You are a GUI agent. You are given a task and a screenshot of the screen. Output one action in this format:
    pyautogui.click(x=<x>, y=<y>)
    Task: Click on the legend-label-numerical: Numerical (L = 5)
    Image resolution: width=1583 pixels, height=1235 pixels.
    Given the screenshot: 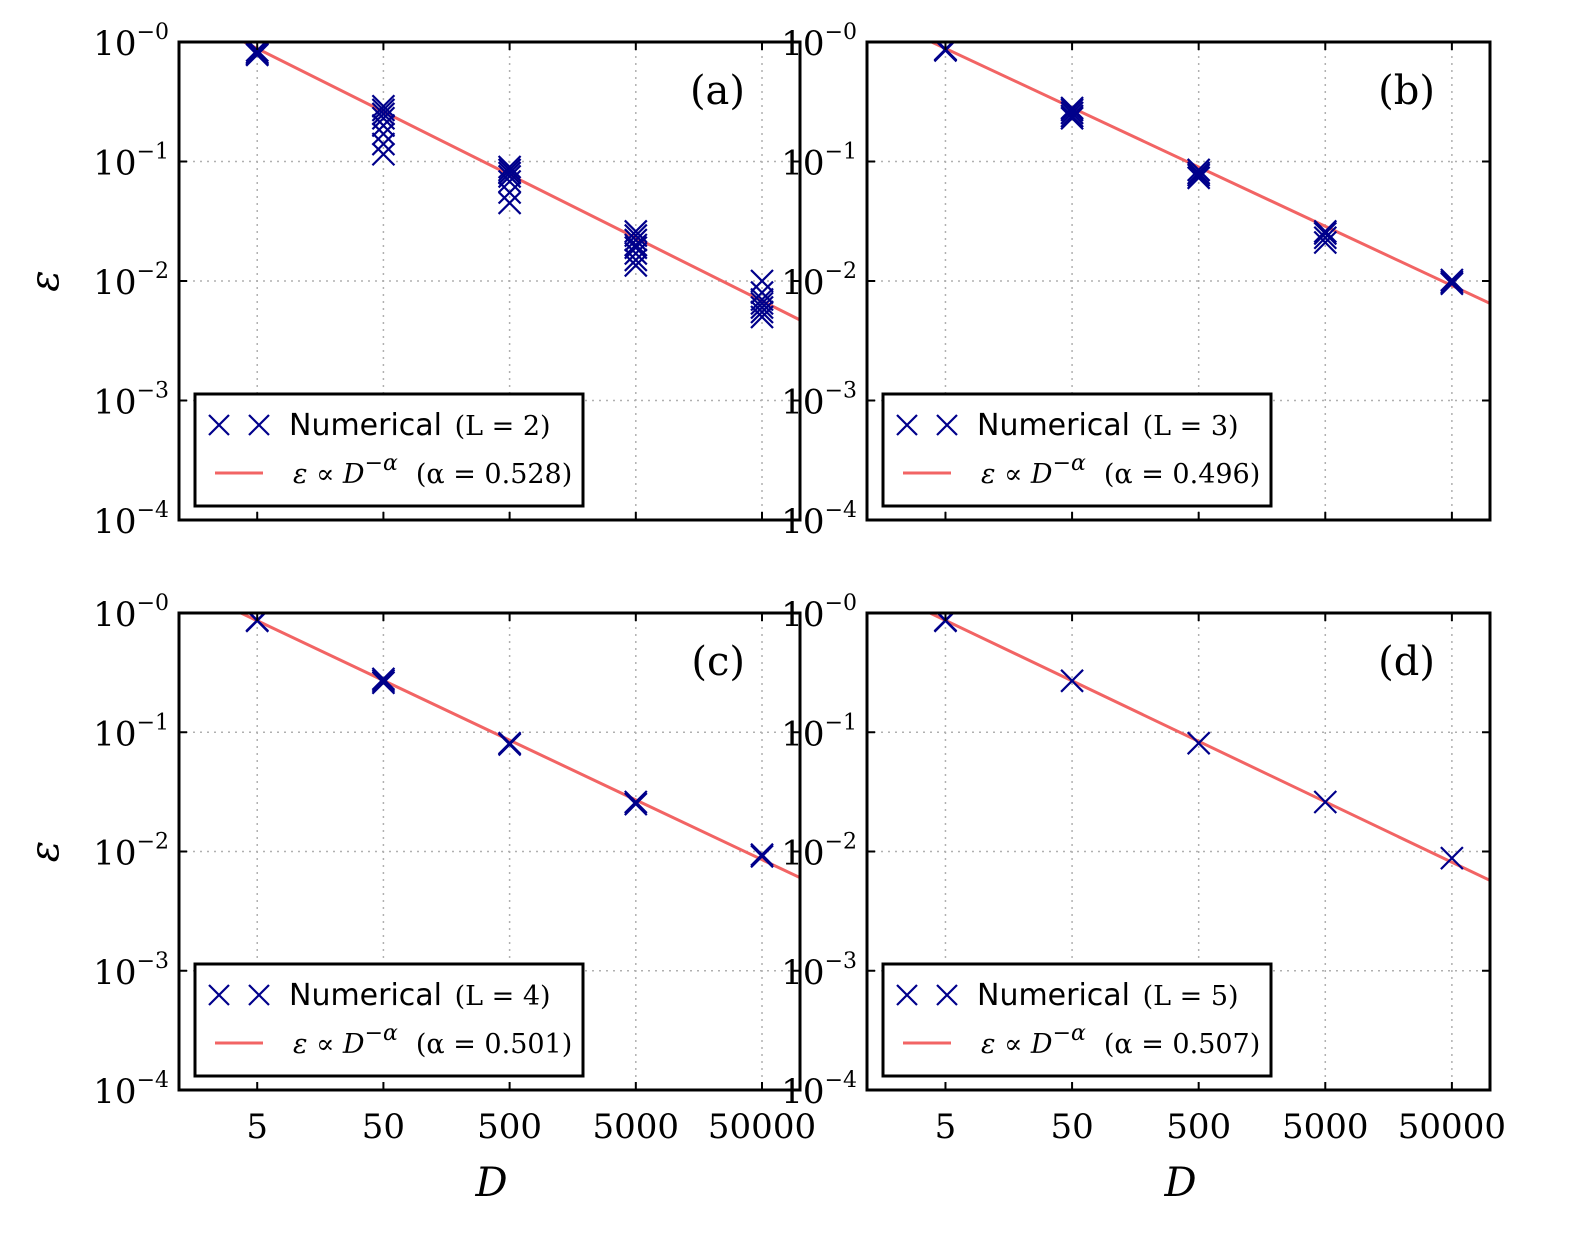 What is the action you would take?
    pyautogui.click(x=1108, y=995)
    